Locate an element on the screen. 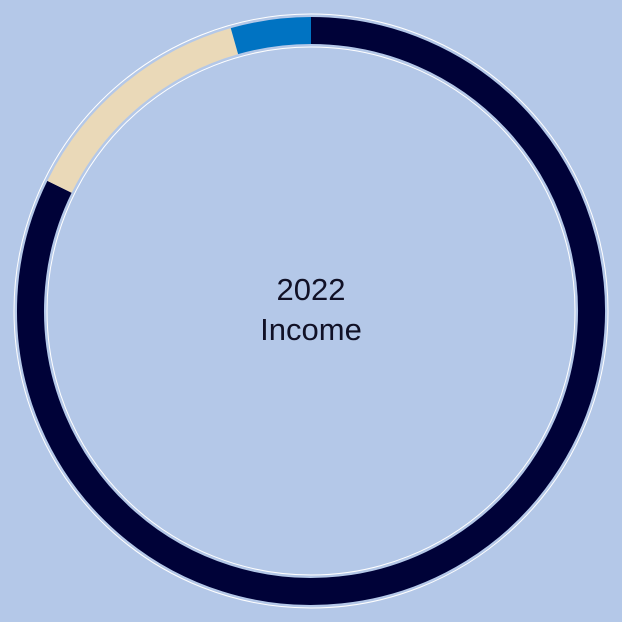  center-label: Income is located at coordinates (311, 329).